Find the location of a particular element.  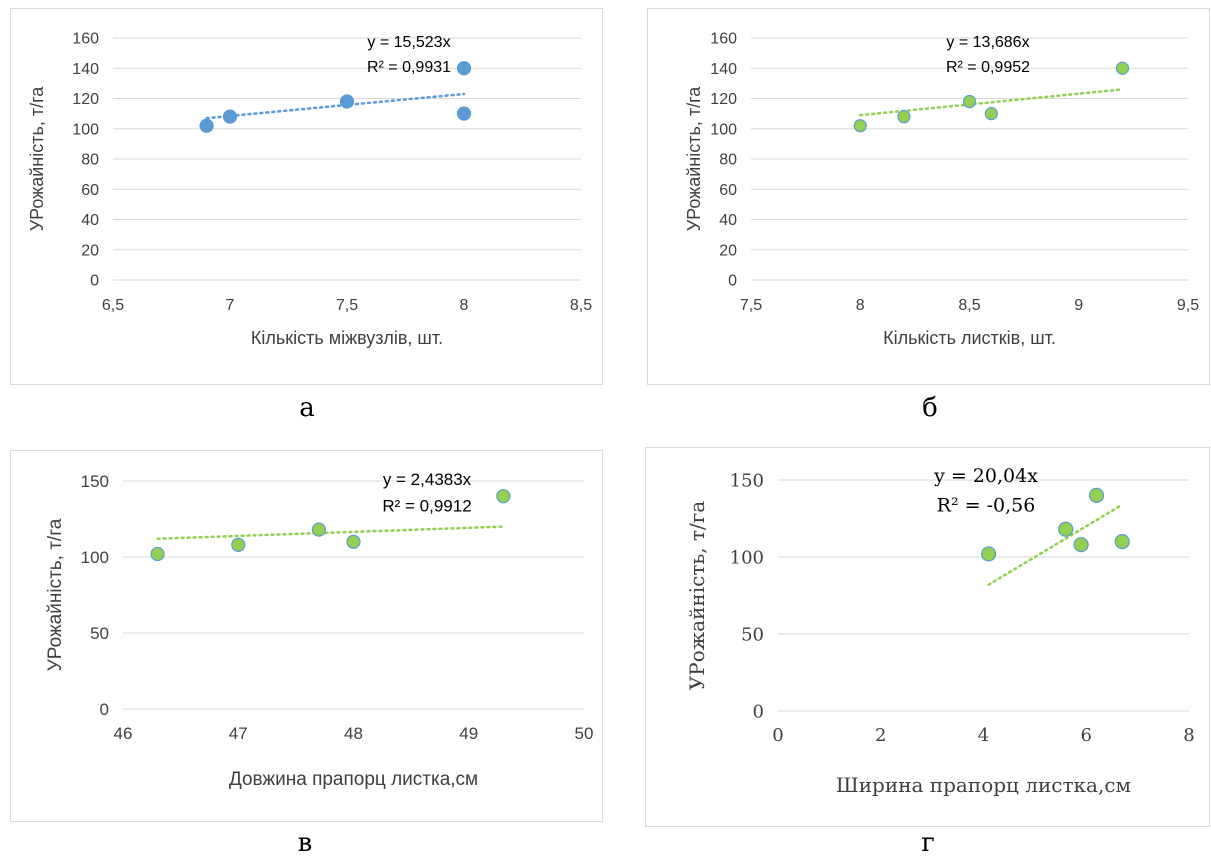

x-tick-label: 50 is located at coordinates (584, 733).